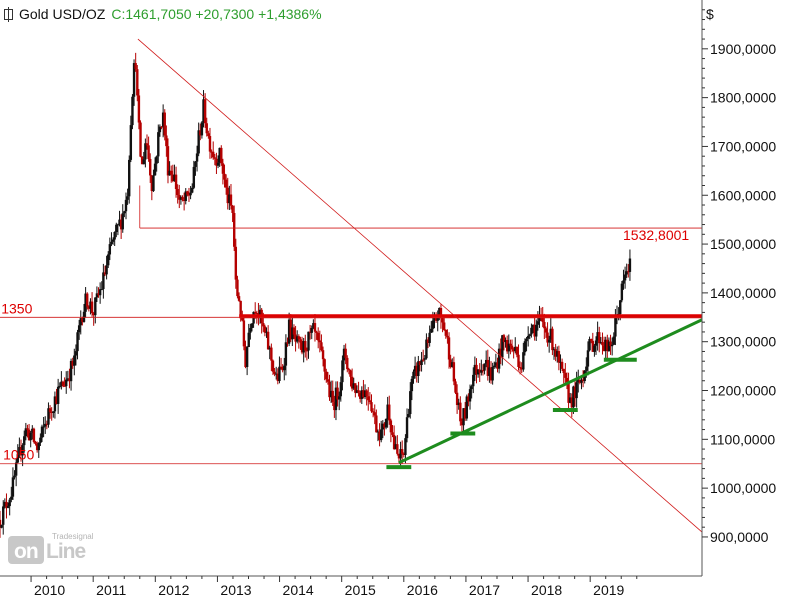  Describe the element at coordinates (235, 590) in the screenshot. I see `x-tick-label: 2013` at that location.